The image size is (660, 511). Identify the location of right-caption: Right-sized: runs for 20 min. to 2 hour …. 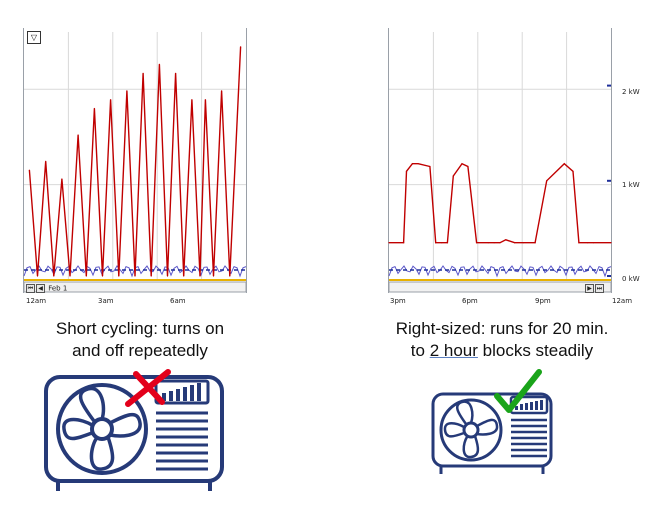
(502, 340).